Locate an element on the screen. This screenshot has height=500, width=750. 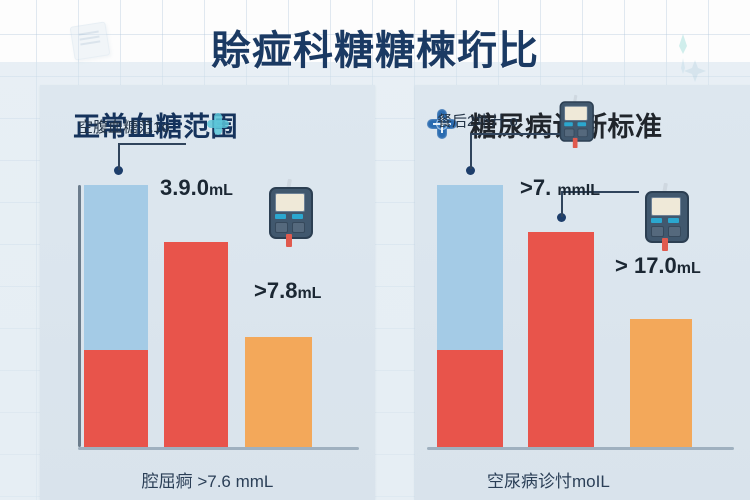
value-number: >7. is located at coordinates (536, 187).